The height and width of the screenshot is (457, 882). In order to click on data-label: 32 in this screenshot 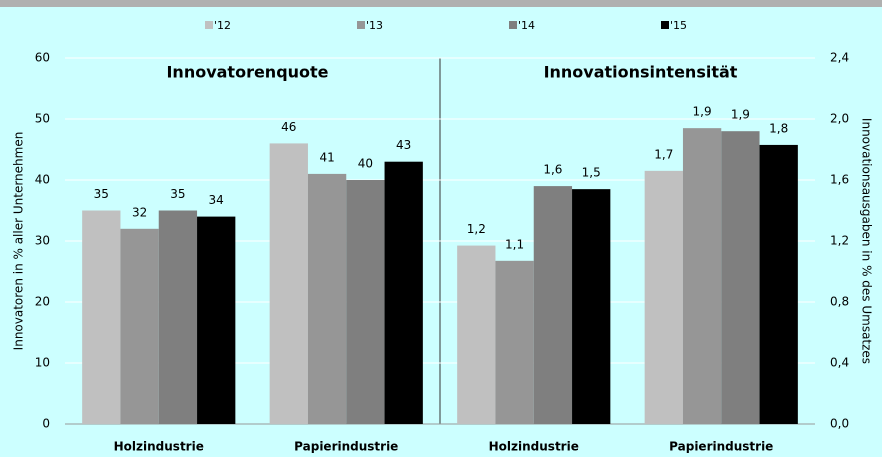, I will do `click(139, 212)`.